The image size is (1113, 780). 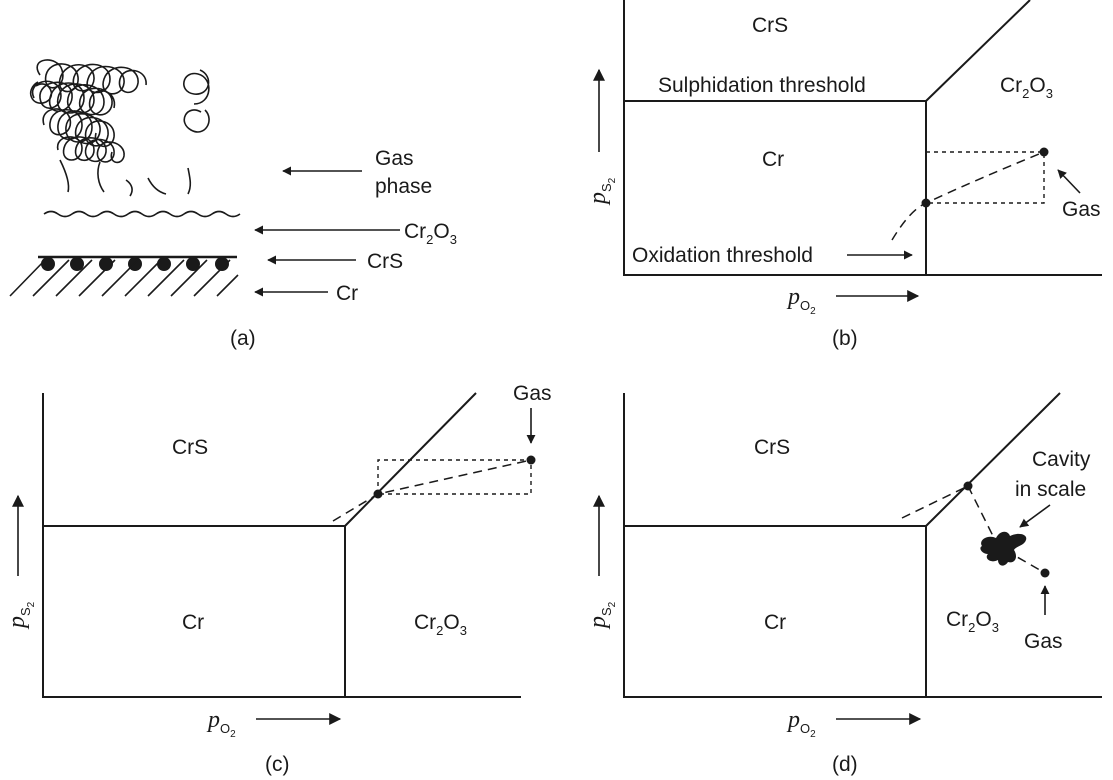 I want to click on crs-label-c: CrS, so click(x=190, y=447).